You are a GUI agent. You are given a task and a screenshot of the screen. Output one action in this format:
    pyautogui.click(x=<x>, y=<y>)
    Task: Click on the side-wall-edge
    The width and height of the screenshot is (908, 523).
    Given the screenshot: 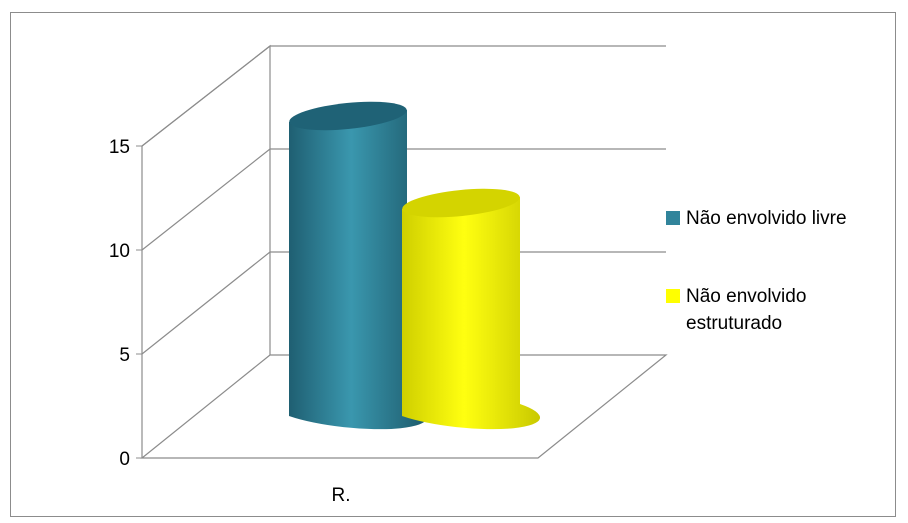 What is the action you would take?
    pyautogui.click(x=206, y=251)
    